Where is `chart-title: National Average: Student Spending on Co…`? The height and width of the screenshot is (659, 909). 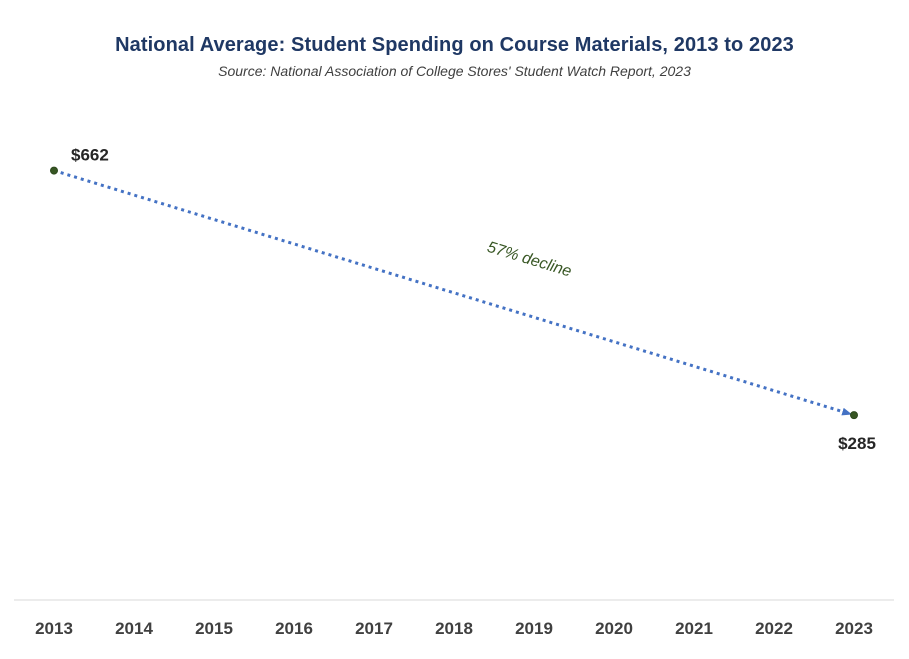
chart-title: National Average: Student Spending on Co… is located at coordinates (454, 45).